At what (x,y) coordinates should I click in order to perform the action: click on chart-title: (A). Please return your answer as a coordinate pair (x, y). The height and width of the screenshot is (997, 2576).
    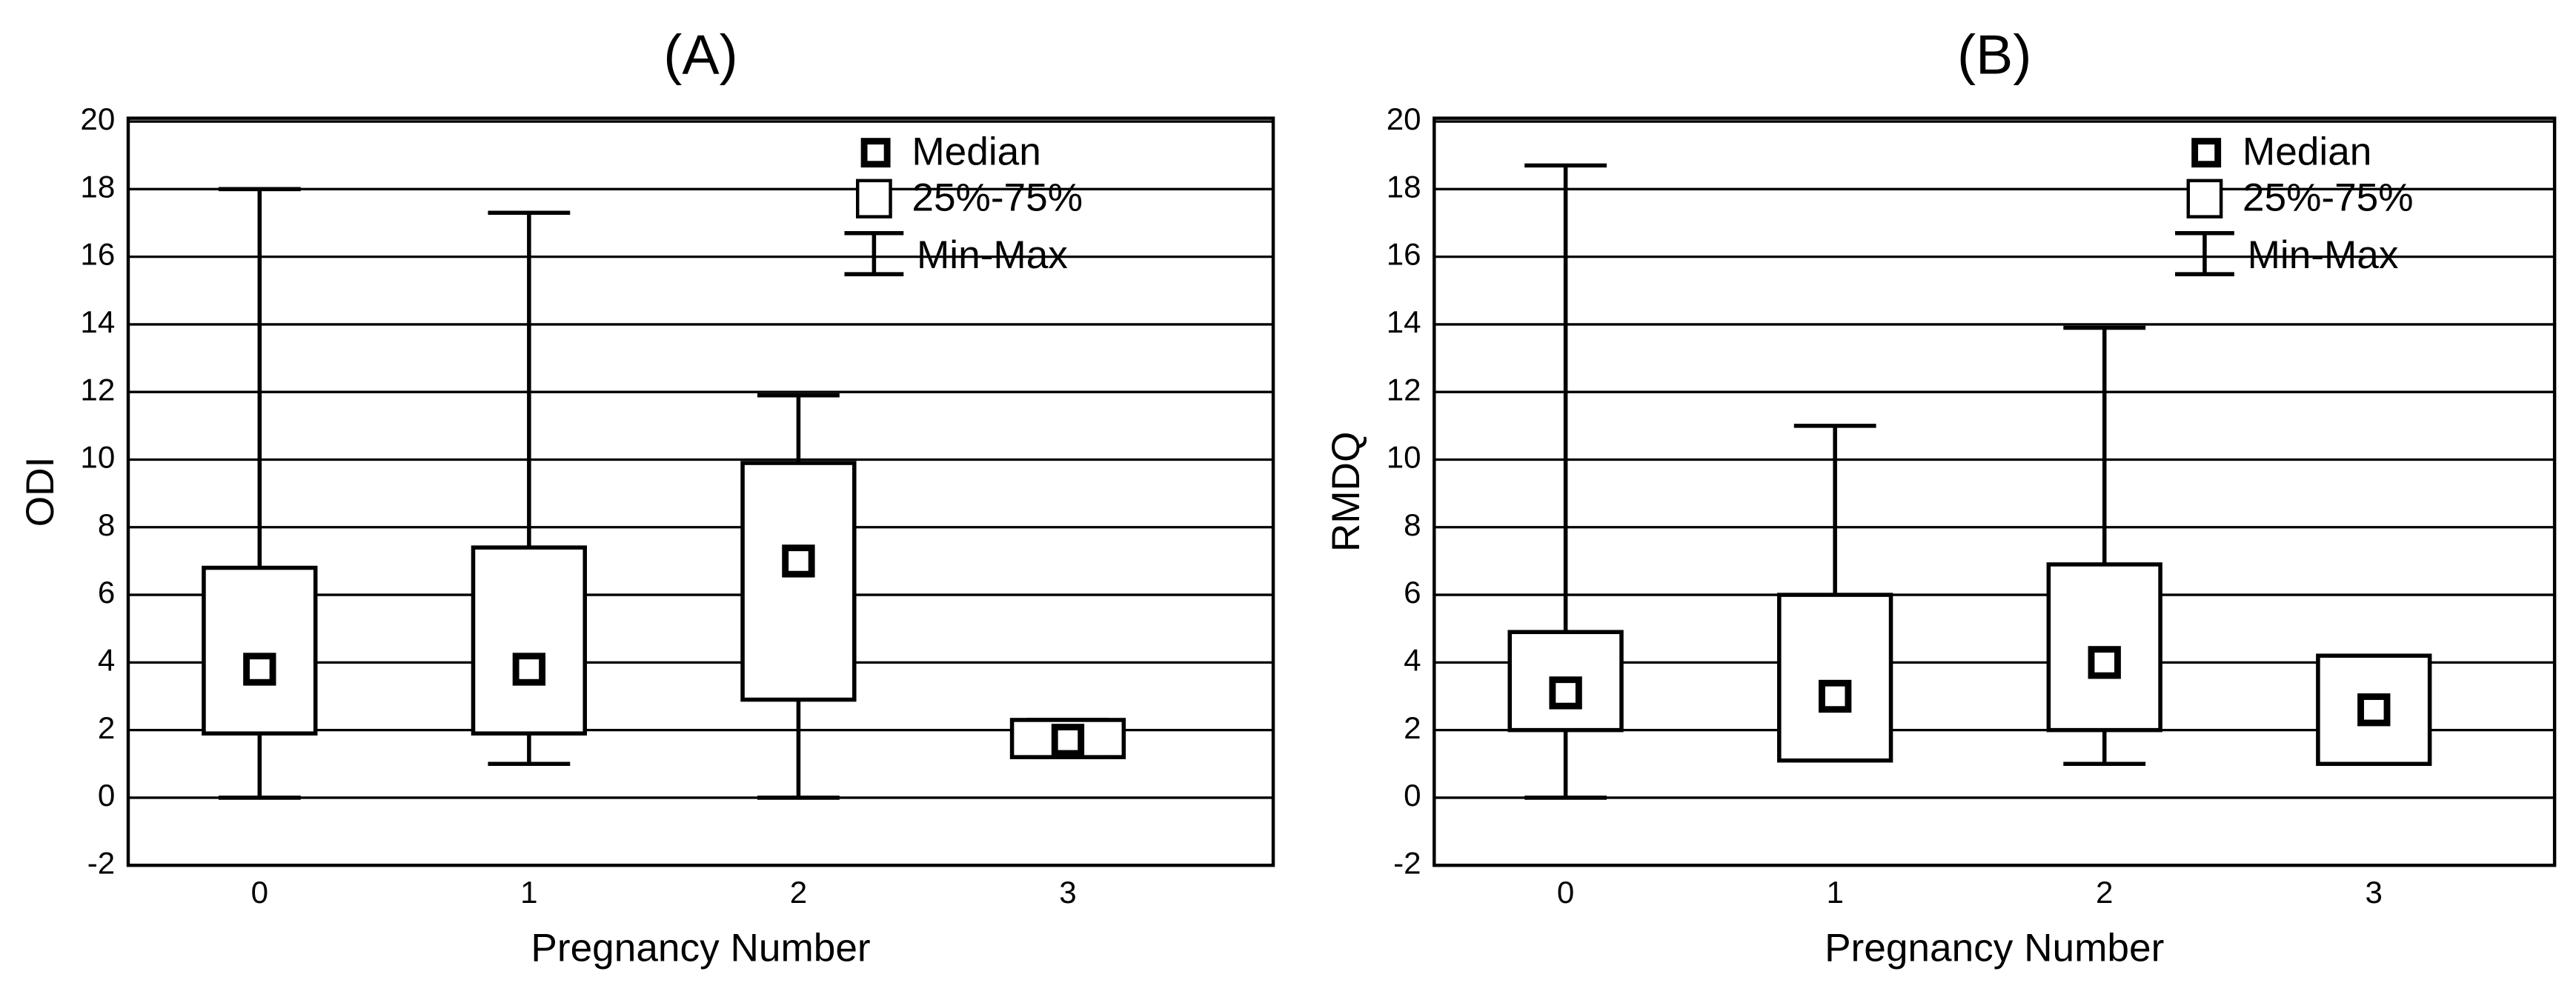
    Looking at the image, I should click on (700, 55).